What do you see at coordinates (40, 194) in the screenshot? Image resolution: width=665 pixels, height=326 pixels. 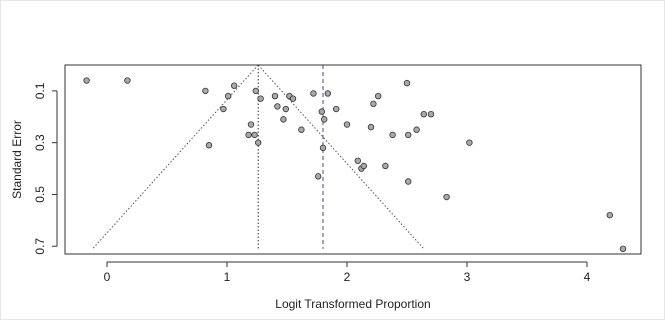 I see `y-tick-label: 0.5` at bounding box center [40, 194].